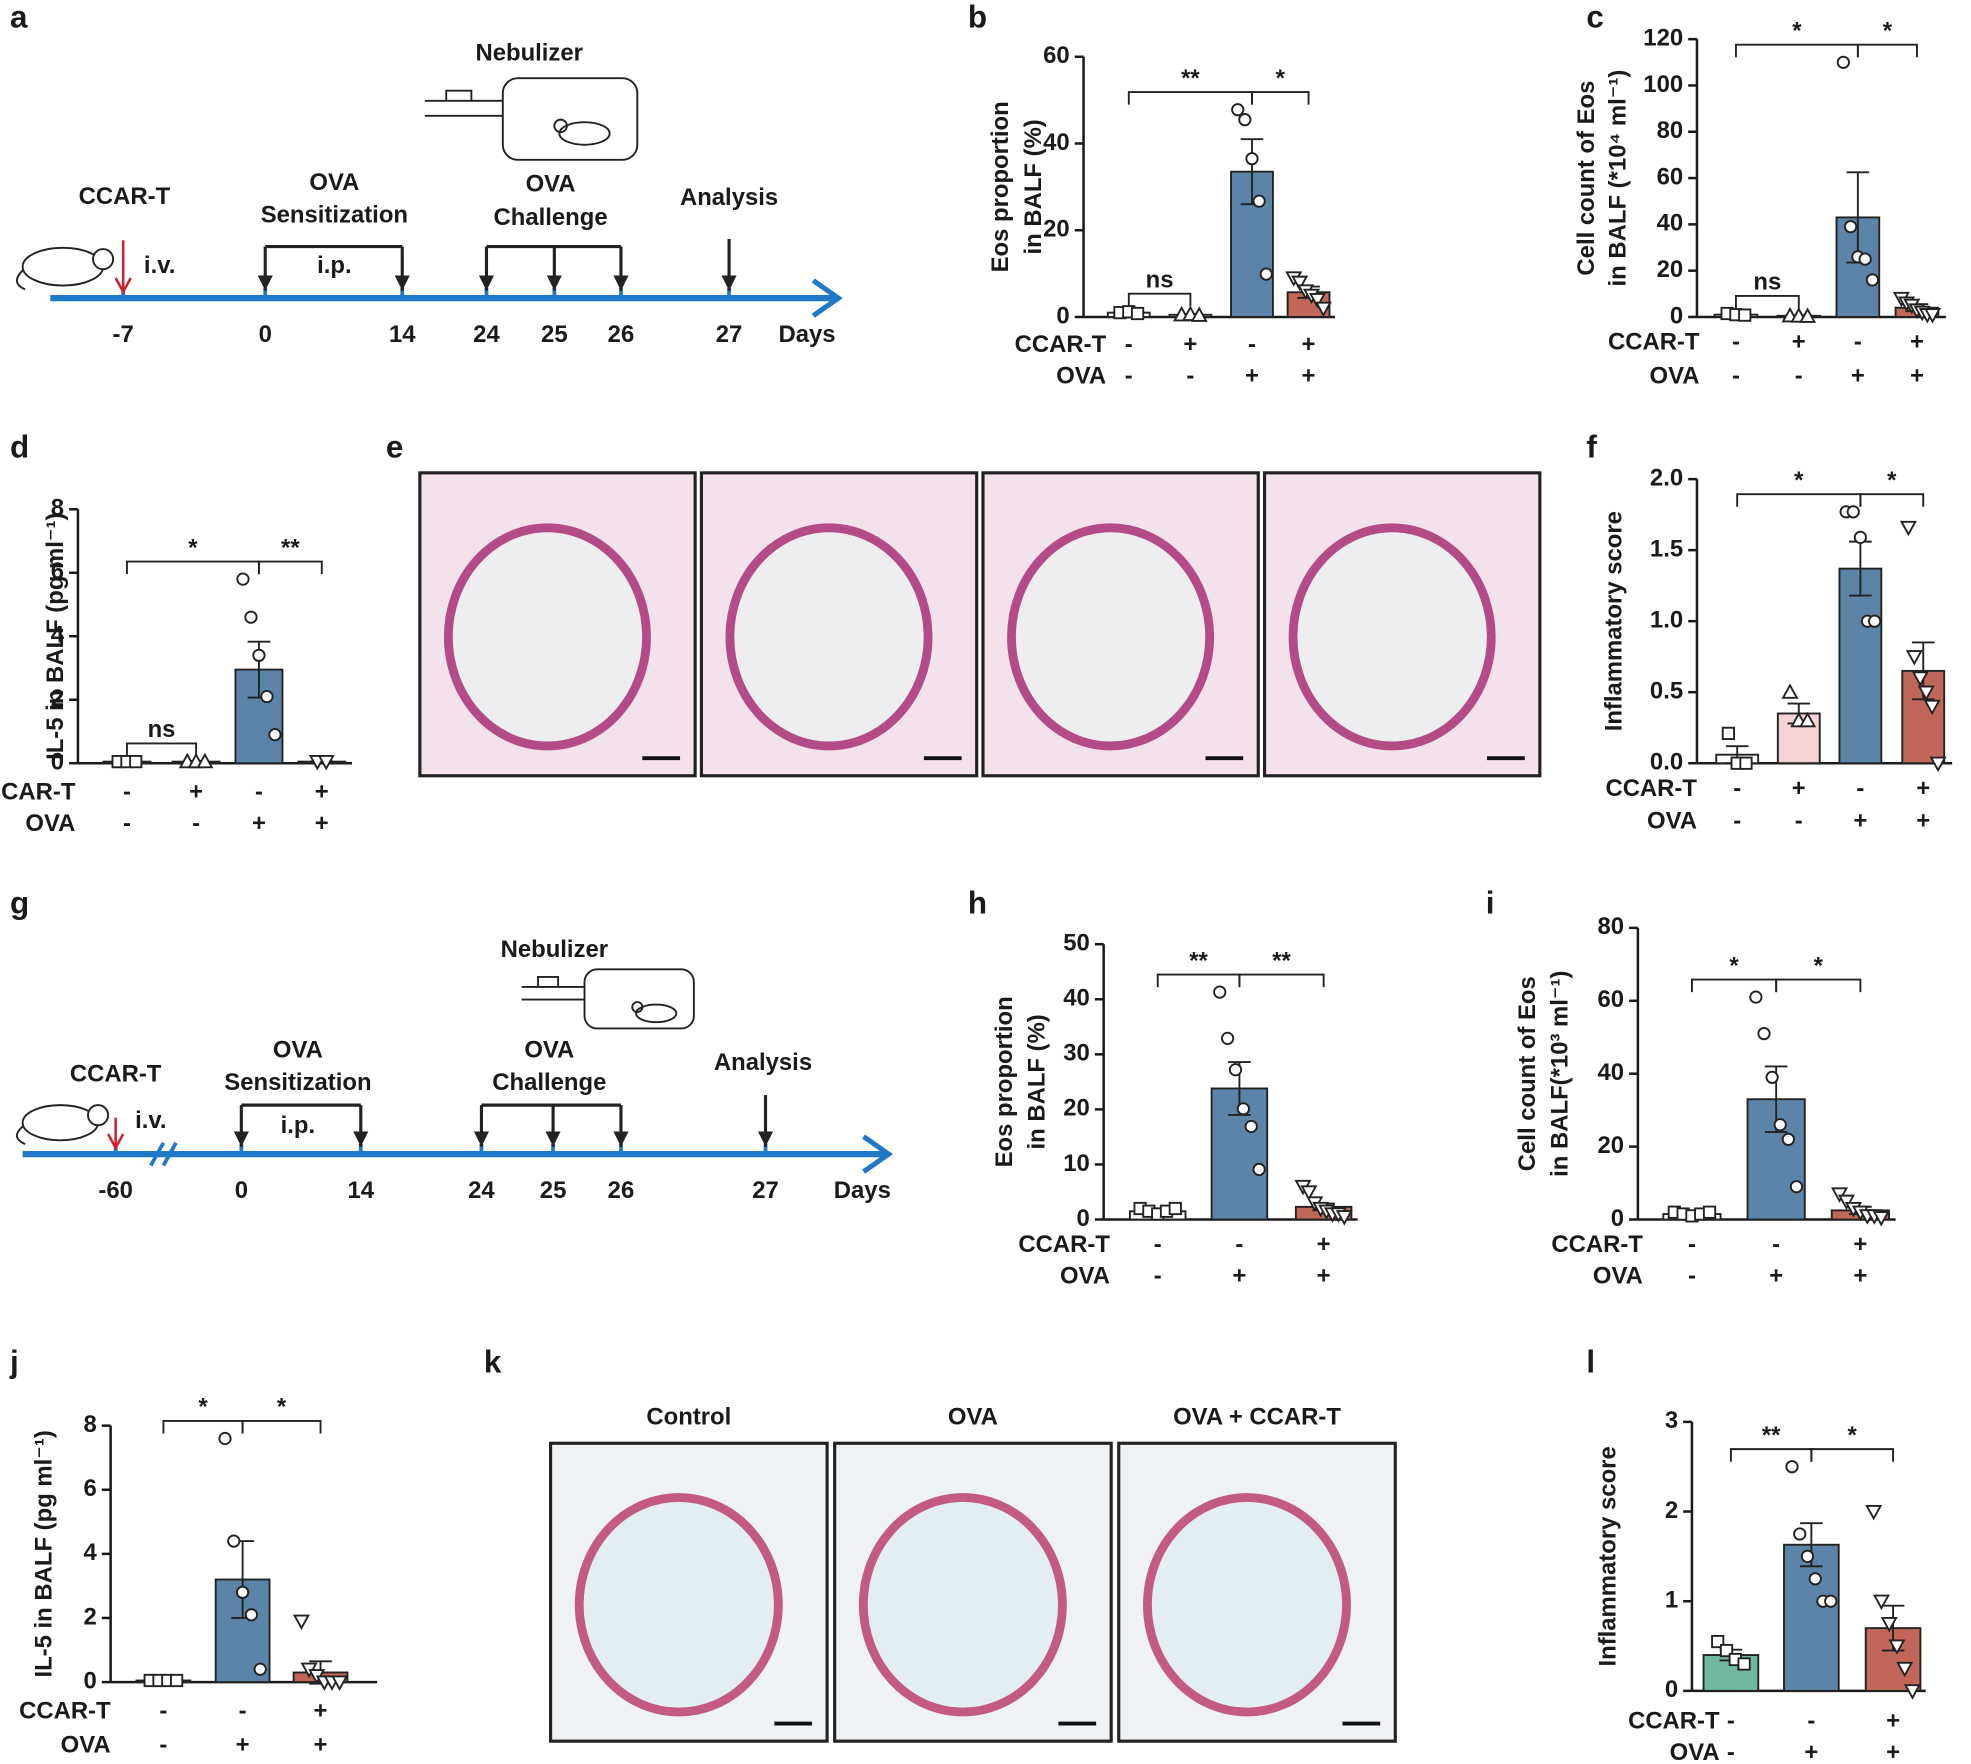 The image size is (1971, 1764). Describe the element at coordinates (163, 1154) in the screenshot. I see `axis-break` at that location.